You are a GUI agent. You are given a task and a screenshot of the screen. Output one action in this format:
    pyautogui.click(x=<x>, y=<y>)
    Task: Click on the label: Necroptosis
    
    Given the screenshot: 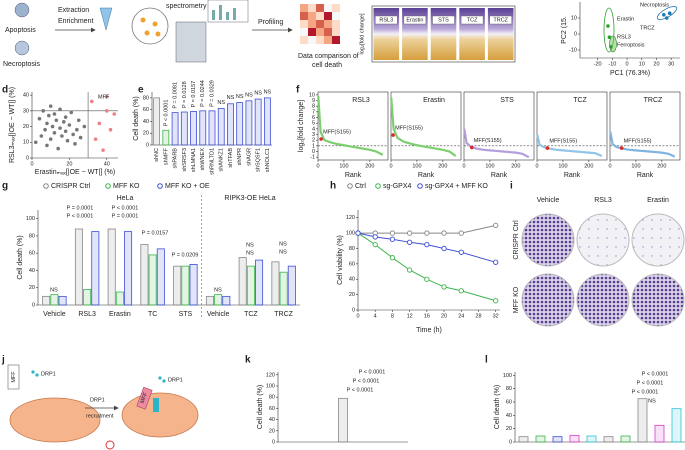 What is the action you would take?
    pyautogui.click(x=21, y=64)
    